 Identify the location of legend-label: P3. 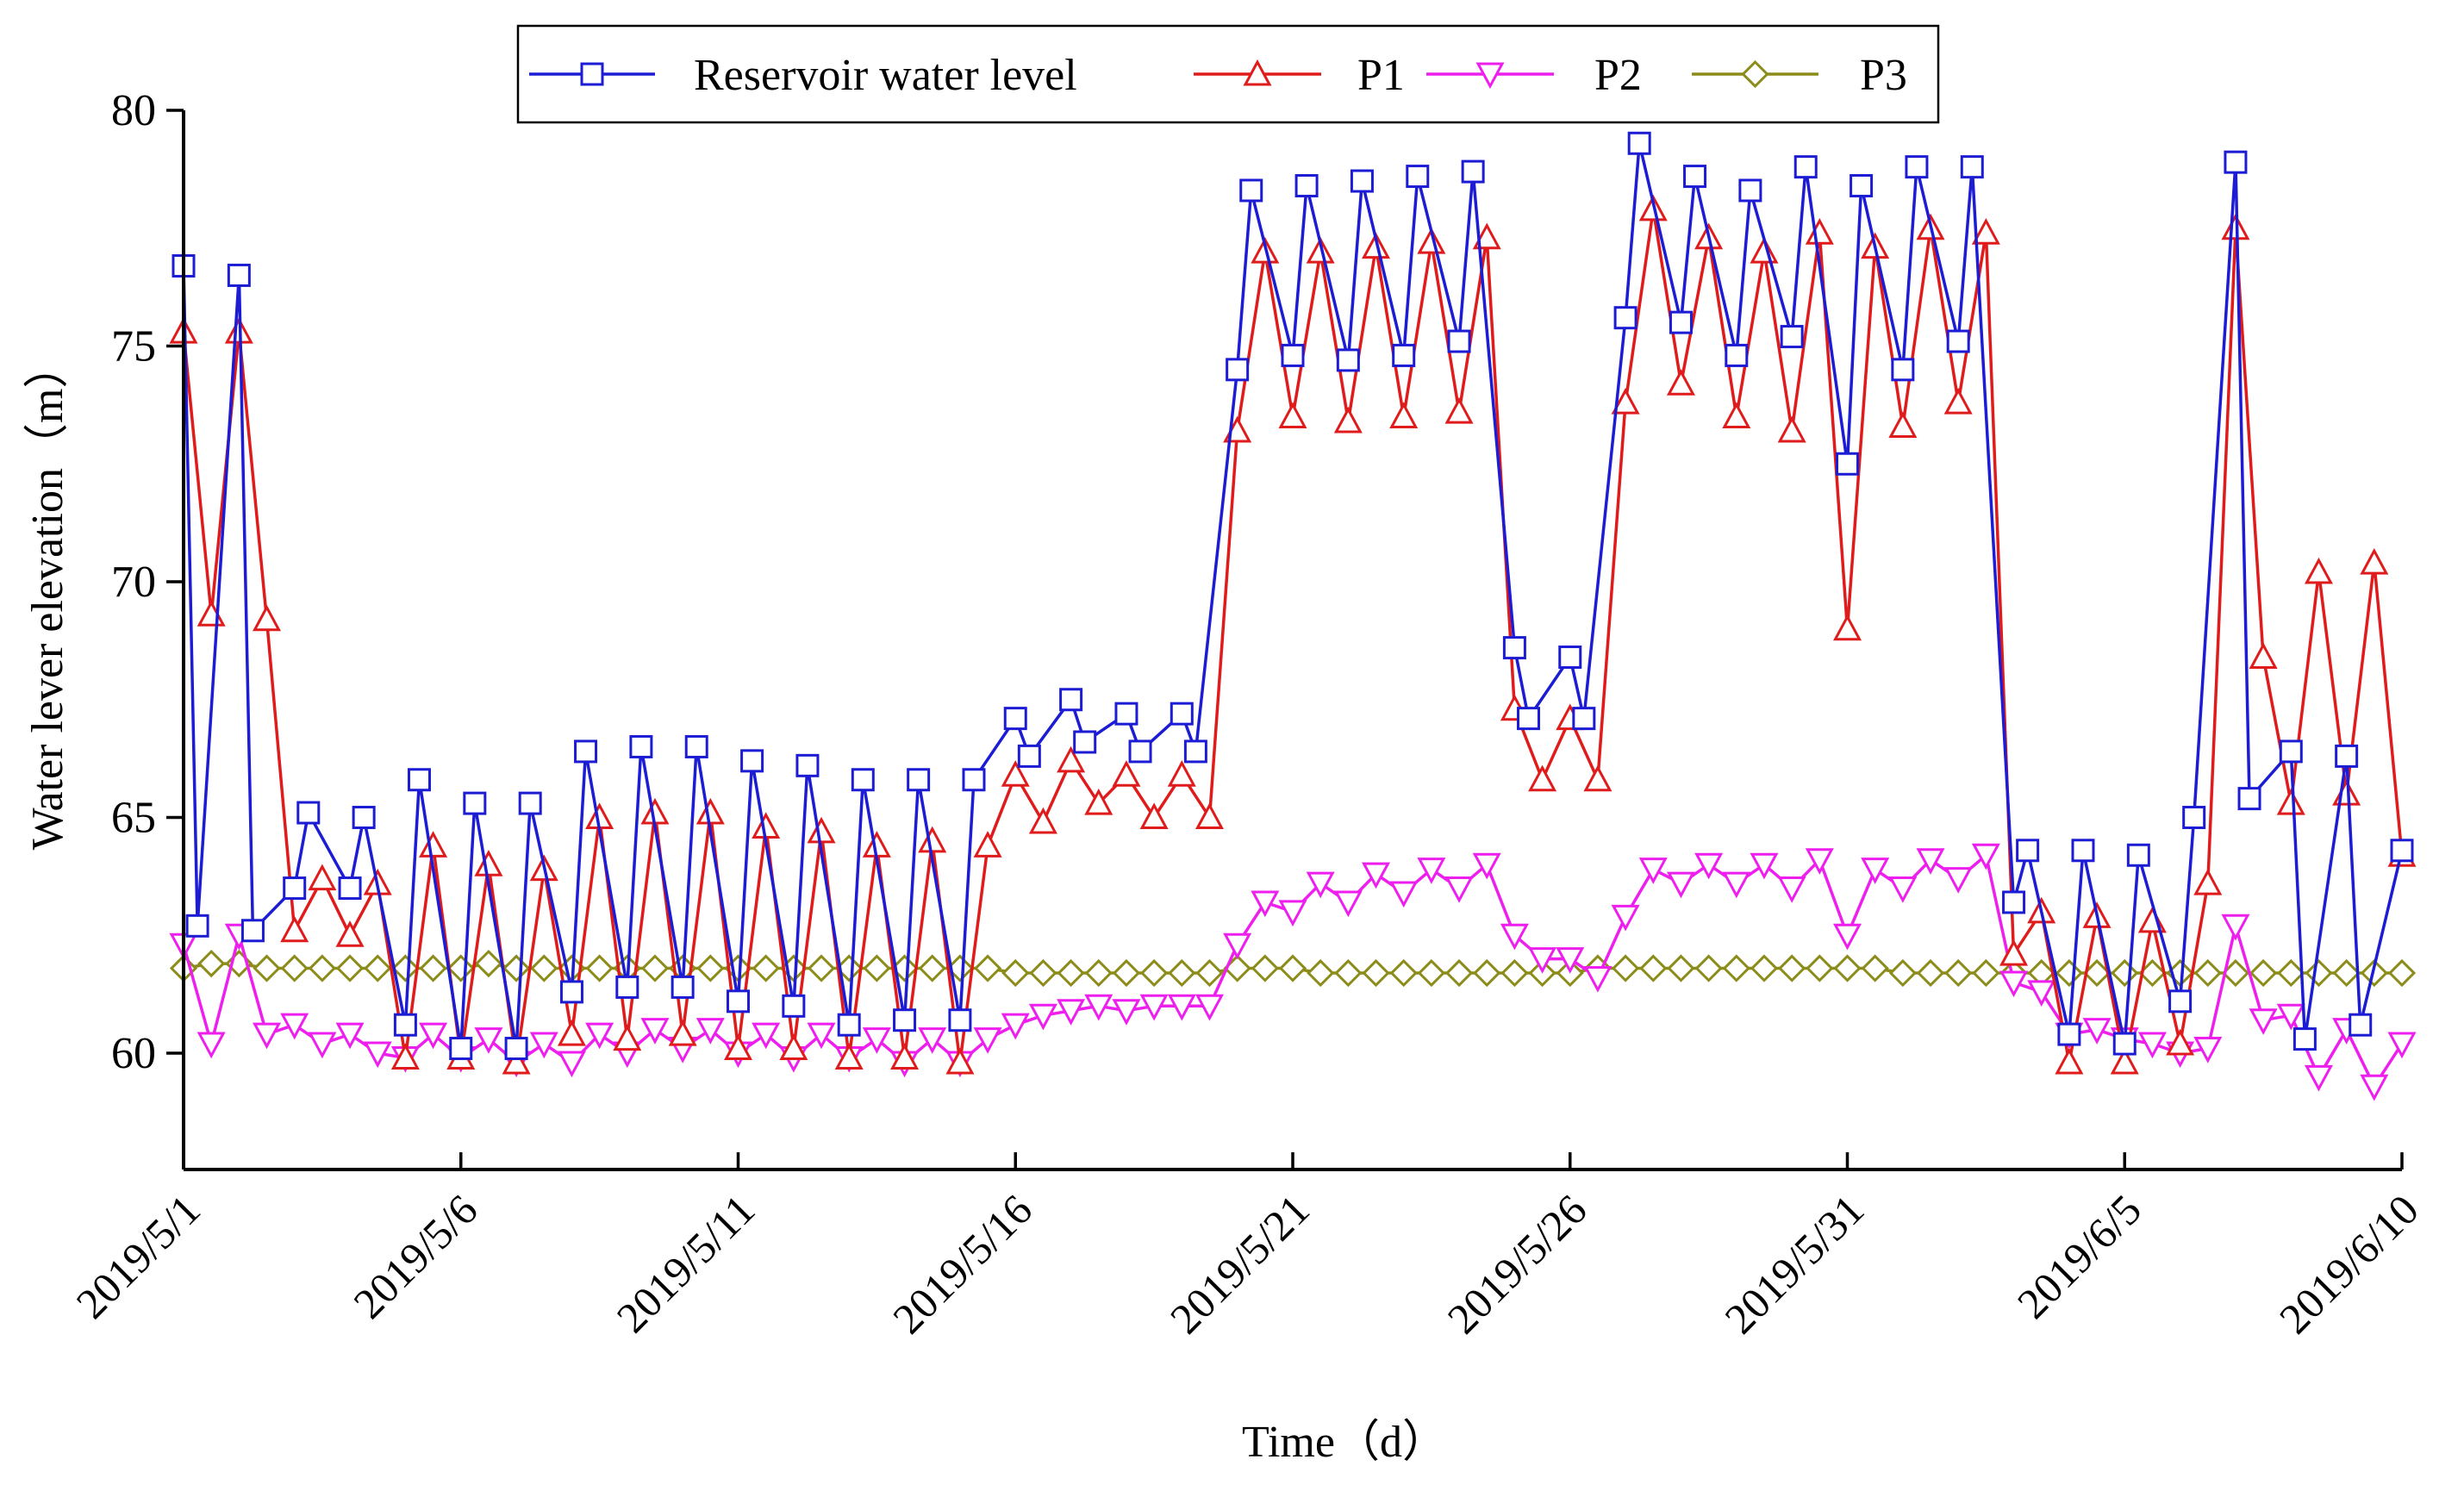
(1883, 75).